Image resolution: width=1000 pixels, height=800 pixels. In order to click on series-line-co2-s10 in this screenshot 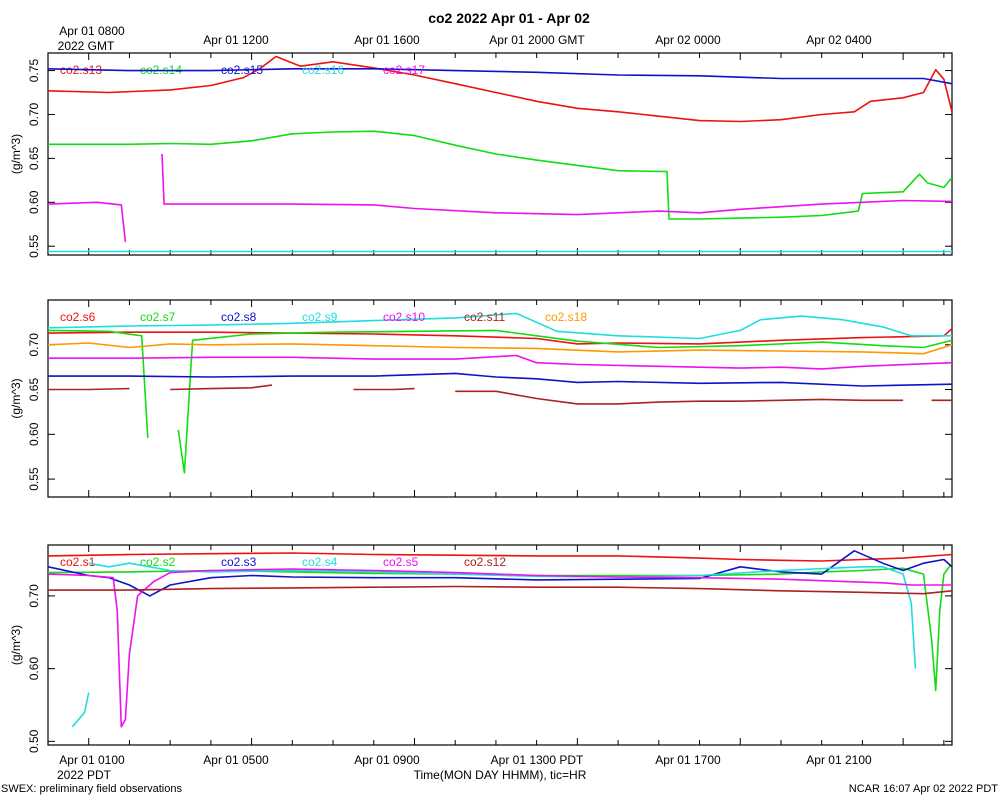, I will do `click(500, 362)`.